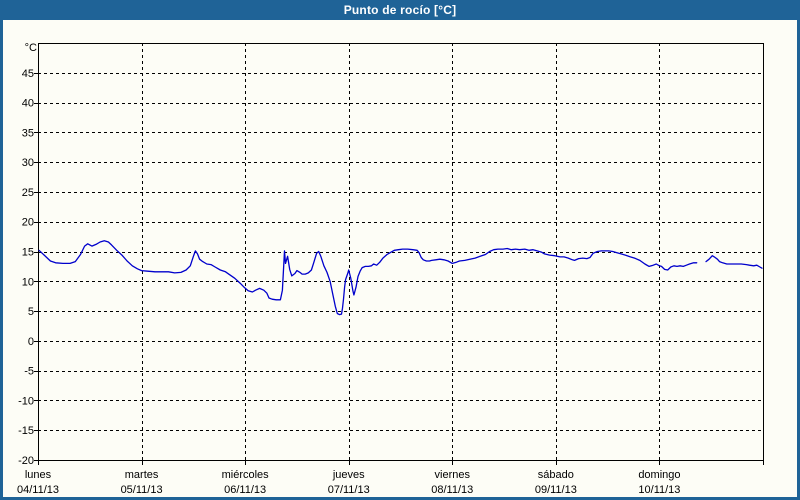 This screenshot has width=800, height=500. What do you see at coordinates (26, 461) in the screenshot?
I see `svg-text: -20` at bounding box center [26, 461].